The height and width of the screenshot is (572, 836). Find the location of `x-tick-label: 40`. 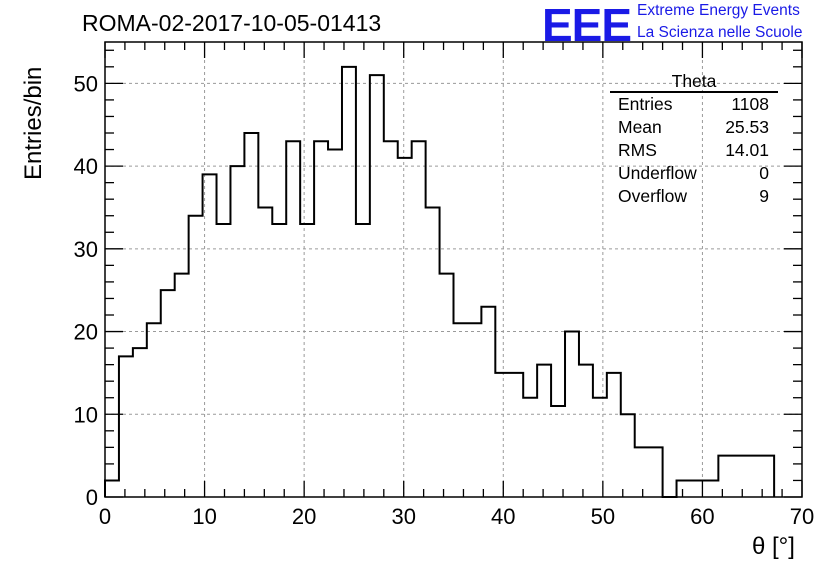

x-tick-label: 40 is located at coordinates (503, 516).